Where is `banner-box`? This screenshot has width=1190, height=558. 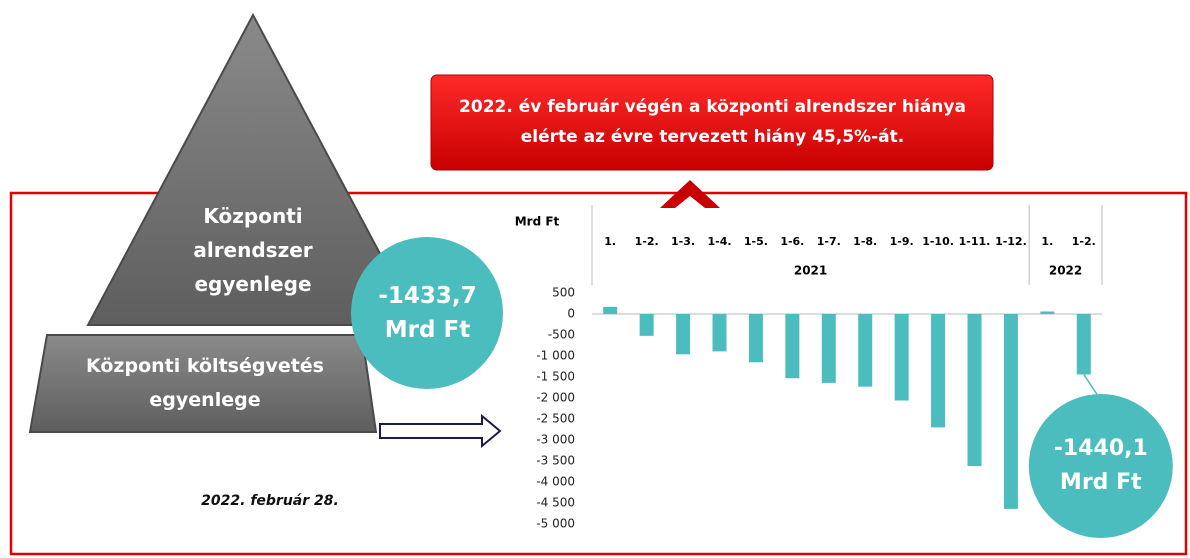 banner-box is located at coordinates (712, 122).